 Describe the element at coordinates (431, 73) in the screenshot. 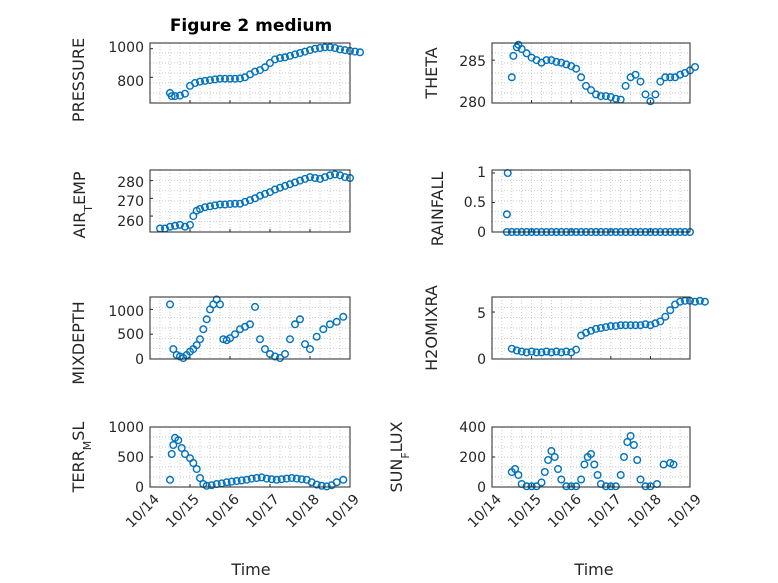

I see `y-axis-label: THETA` at that location.